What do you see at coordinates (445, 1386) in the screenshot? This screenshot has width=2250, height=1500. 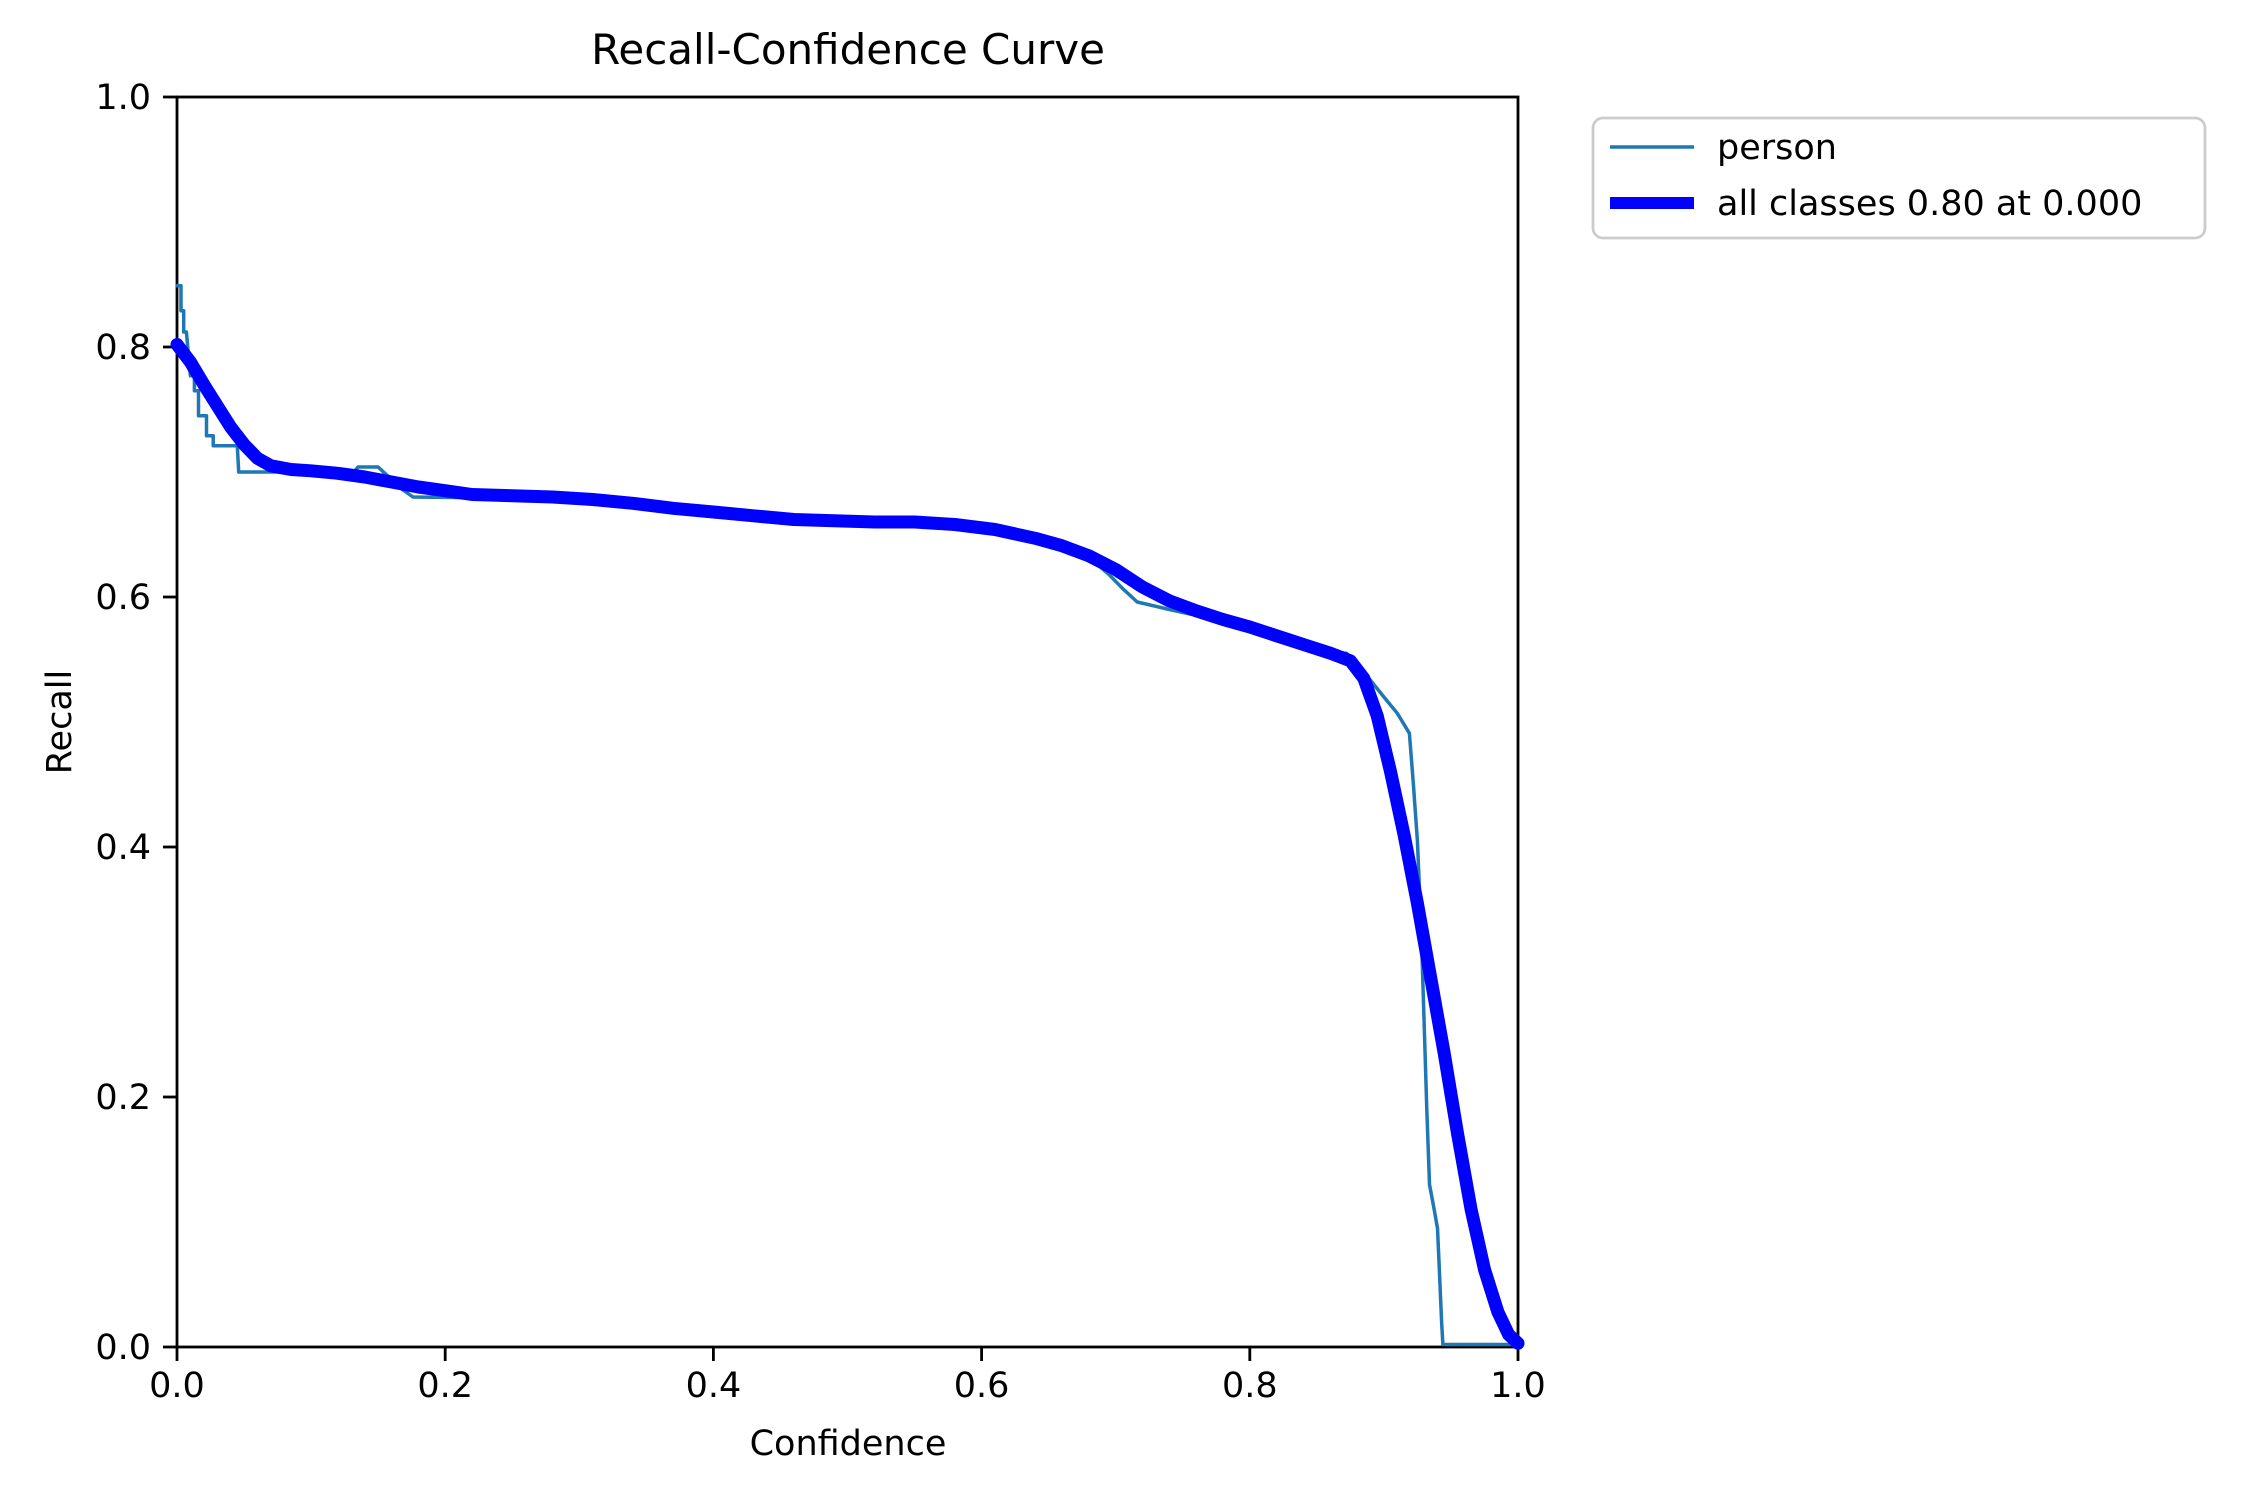 I see `x-tick-label: 0.2` at bounding box center [445, 1386].